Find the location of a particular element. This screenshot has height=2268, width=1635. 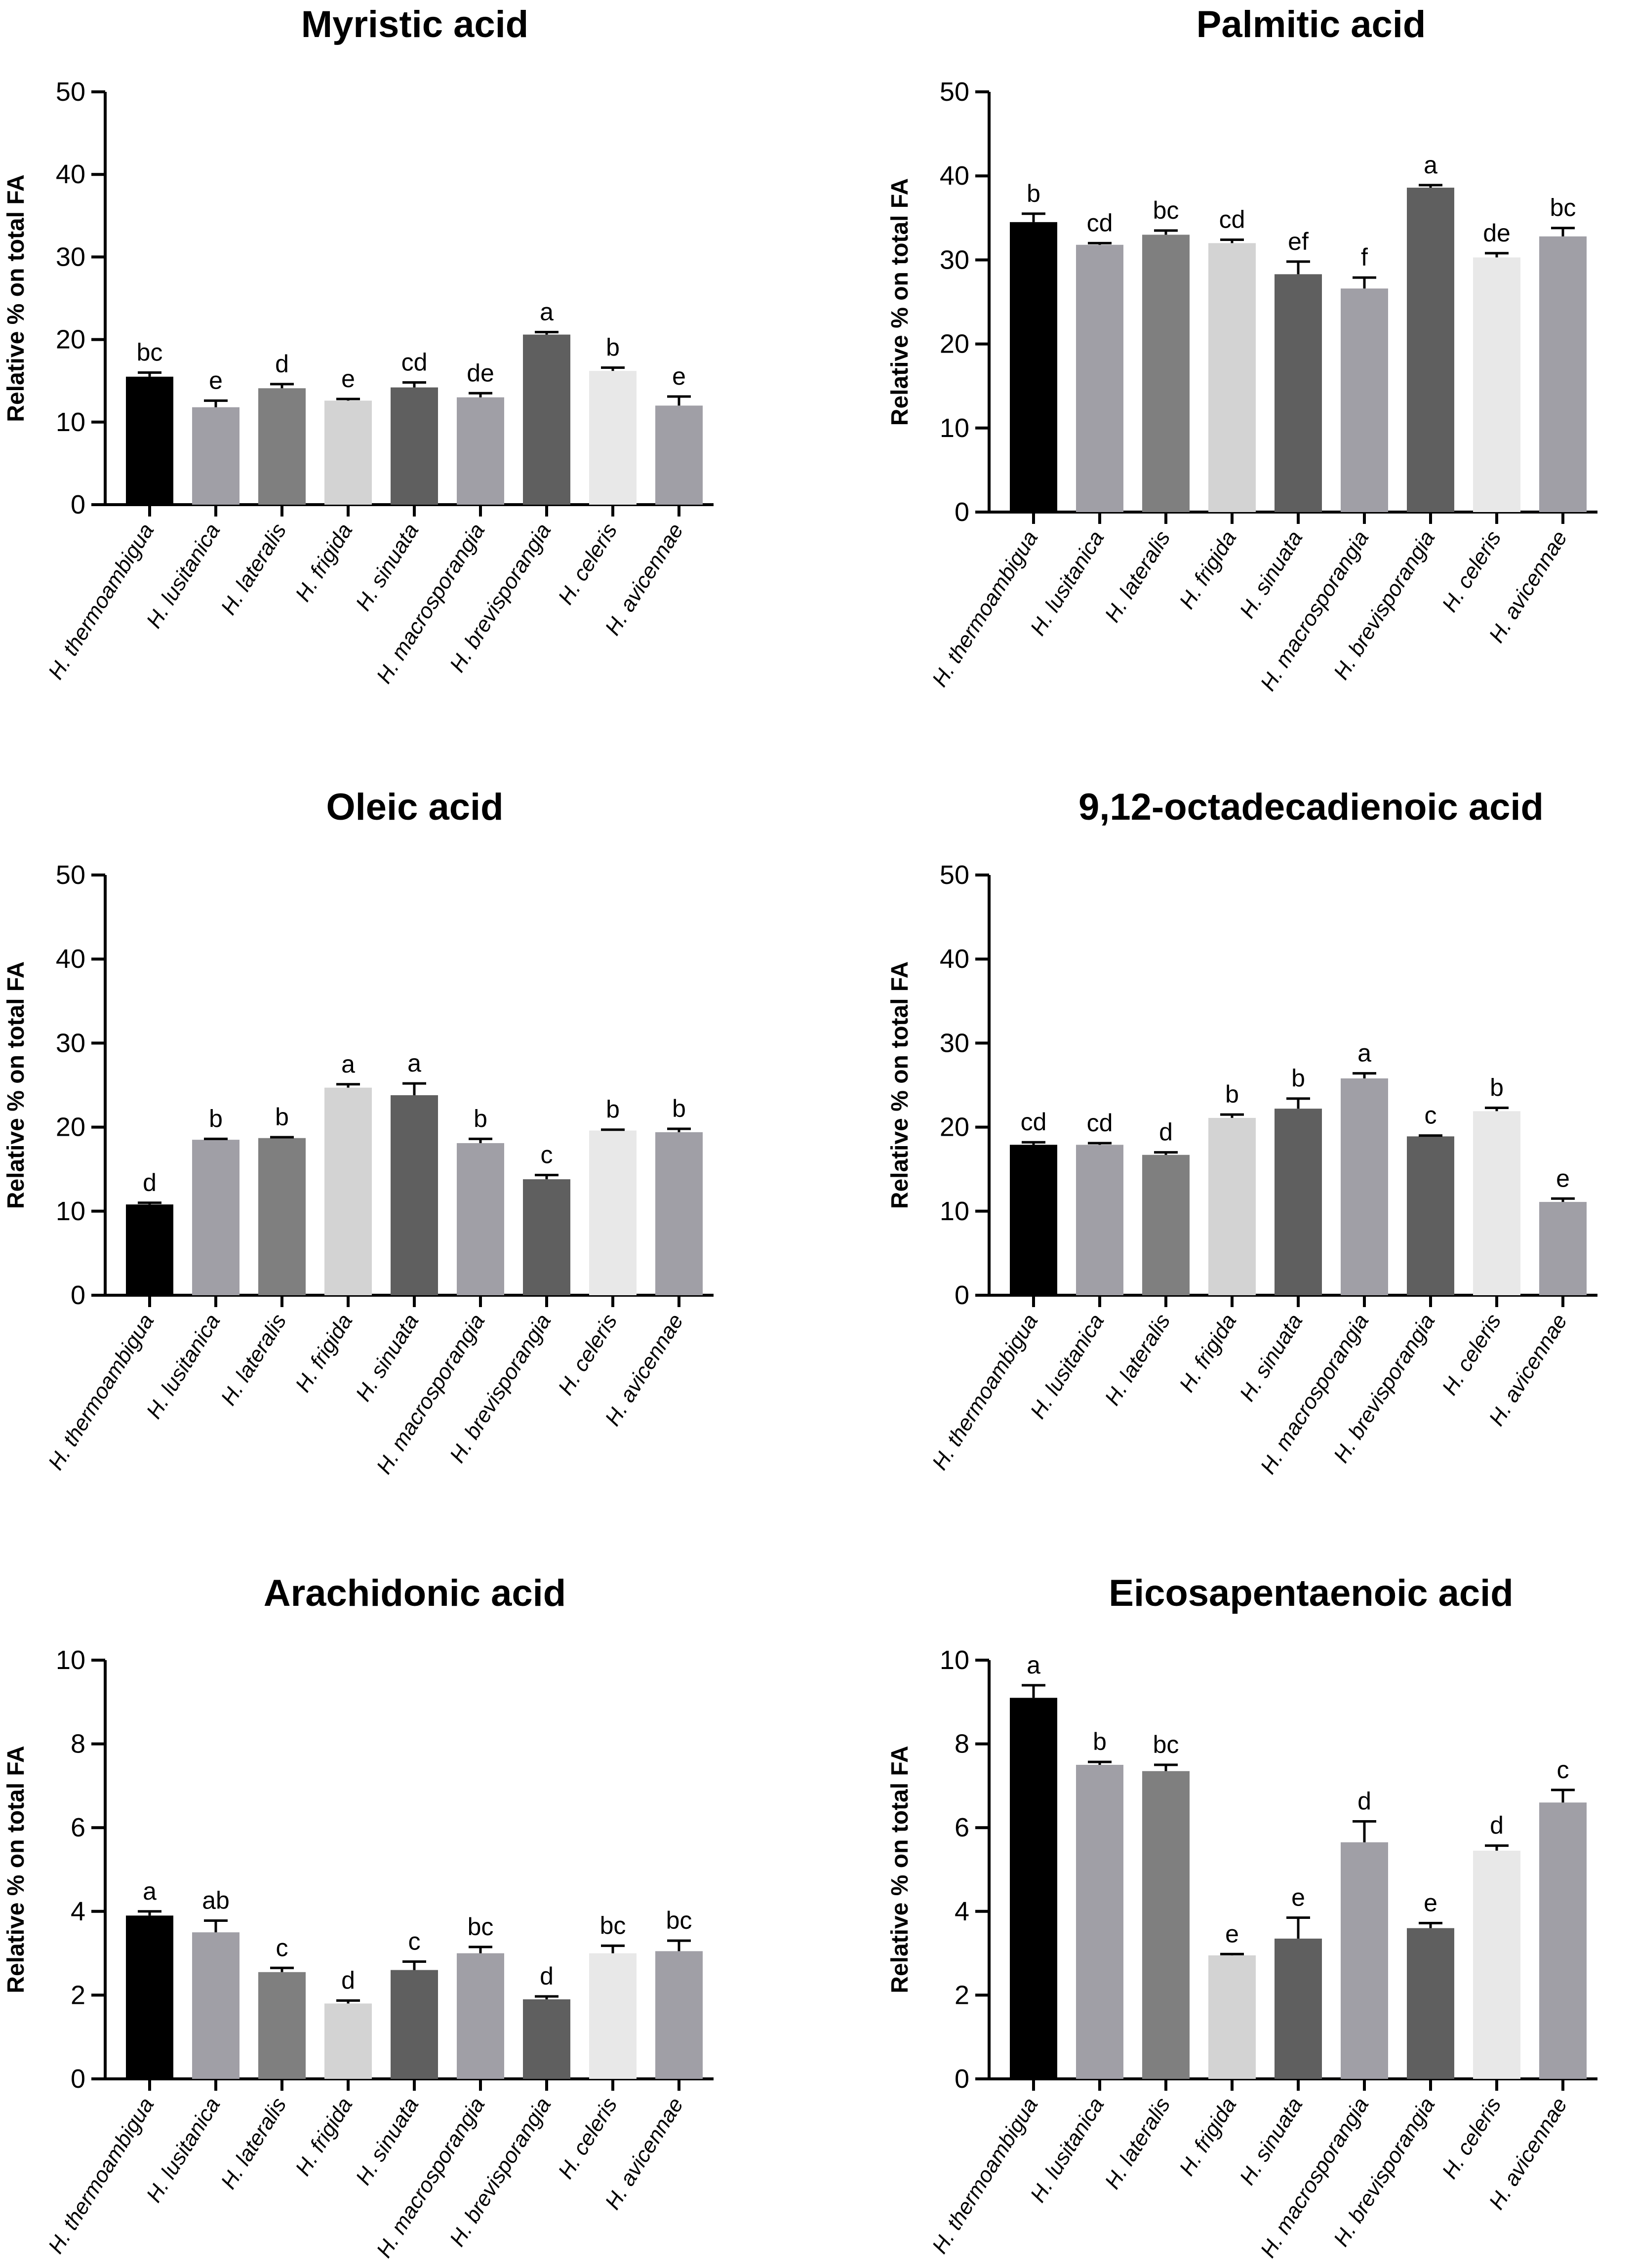

x-tick-label: H. lateralis is located at coordinates (1137, 2143).